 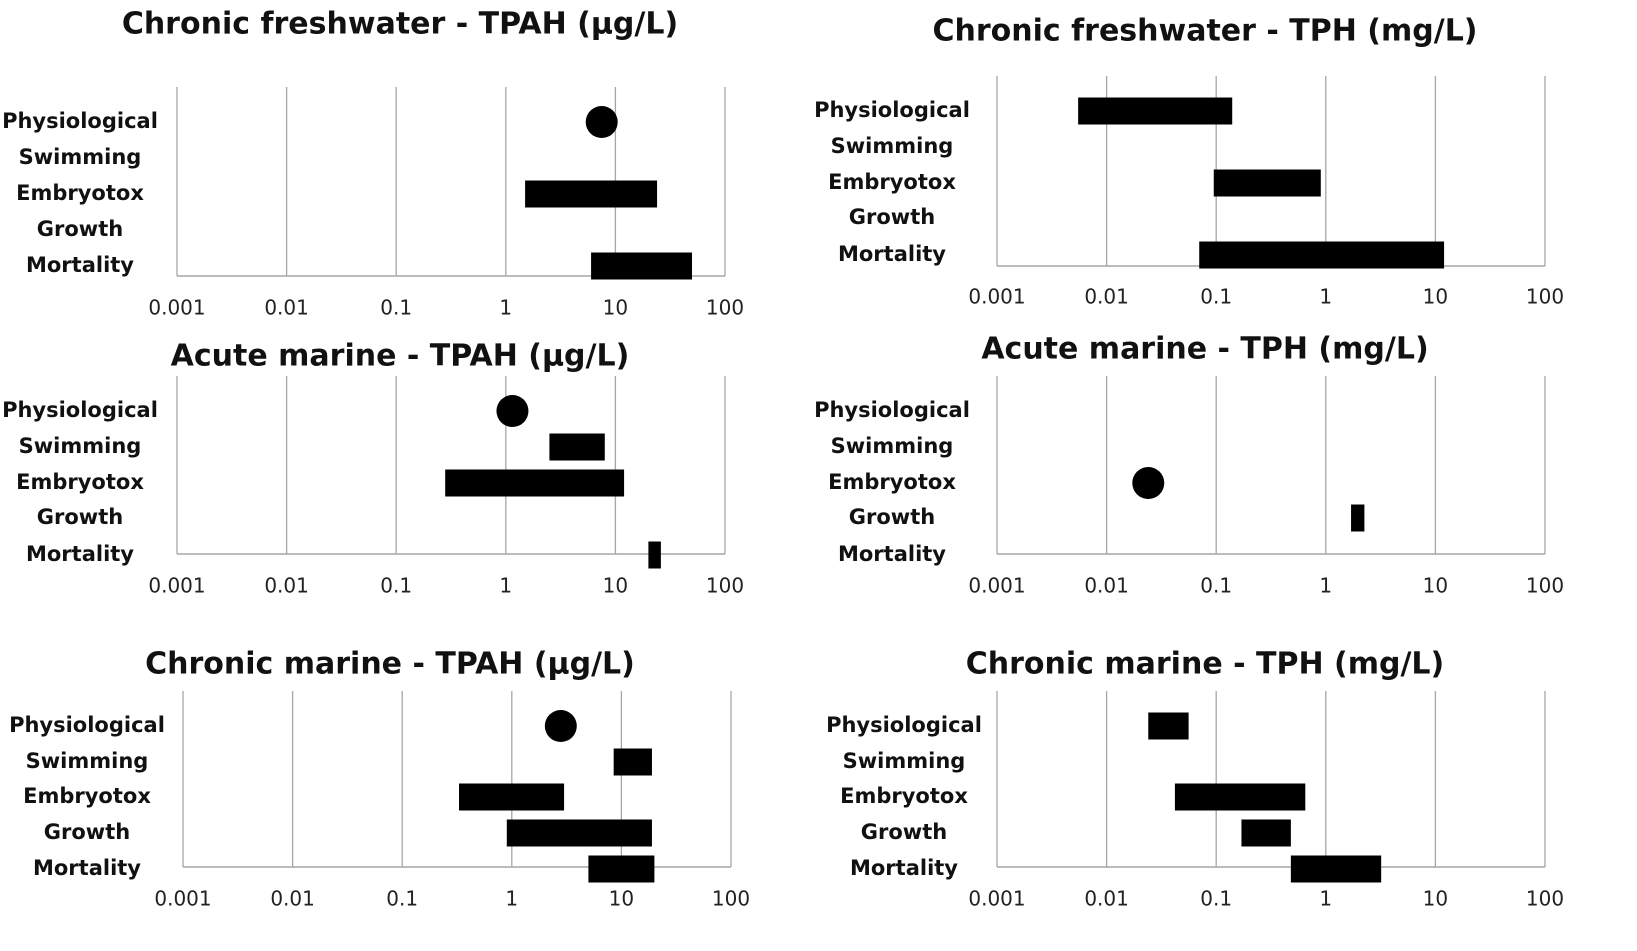 What do you see at coordinates (1204, 31) in the screenshot?
I see `panel-title: Chronic freshwater - TPH (mg/L)` at bounding box center [1204, 31].